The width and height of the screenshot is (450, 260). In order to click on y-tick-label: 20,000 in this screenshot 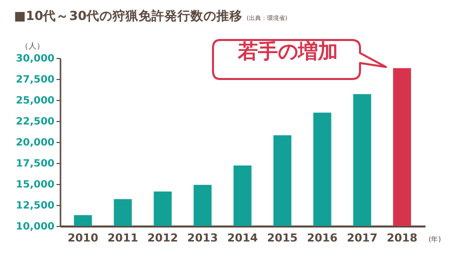, I will do `click(35, 143)`.